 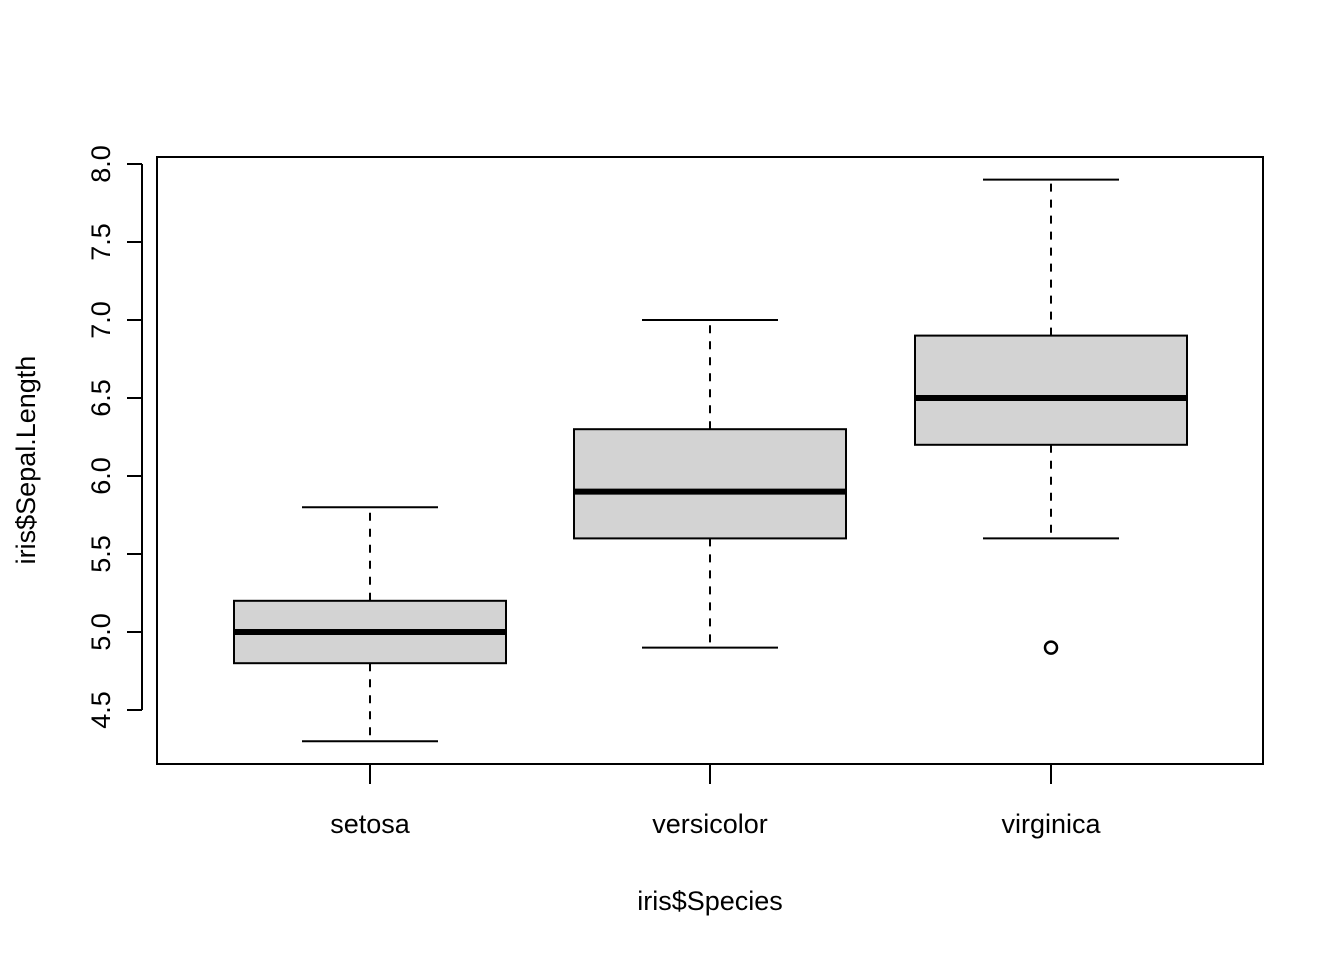 I want to click on x-axis: setosa versicolor virginica, so click(x=715, y=801).